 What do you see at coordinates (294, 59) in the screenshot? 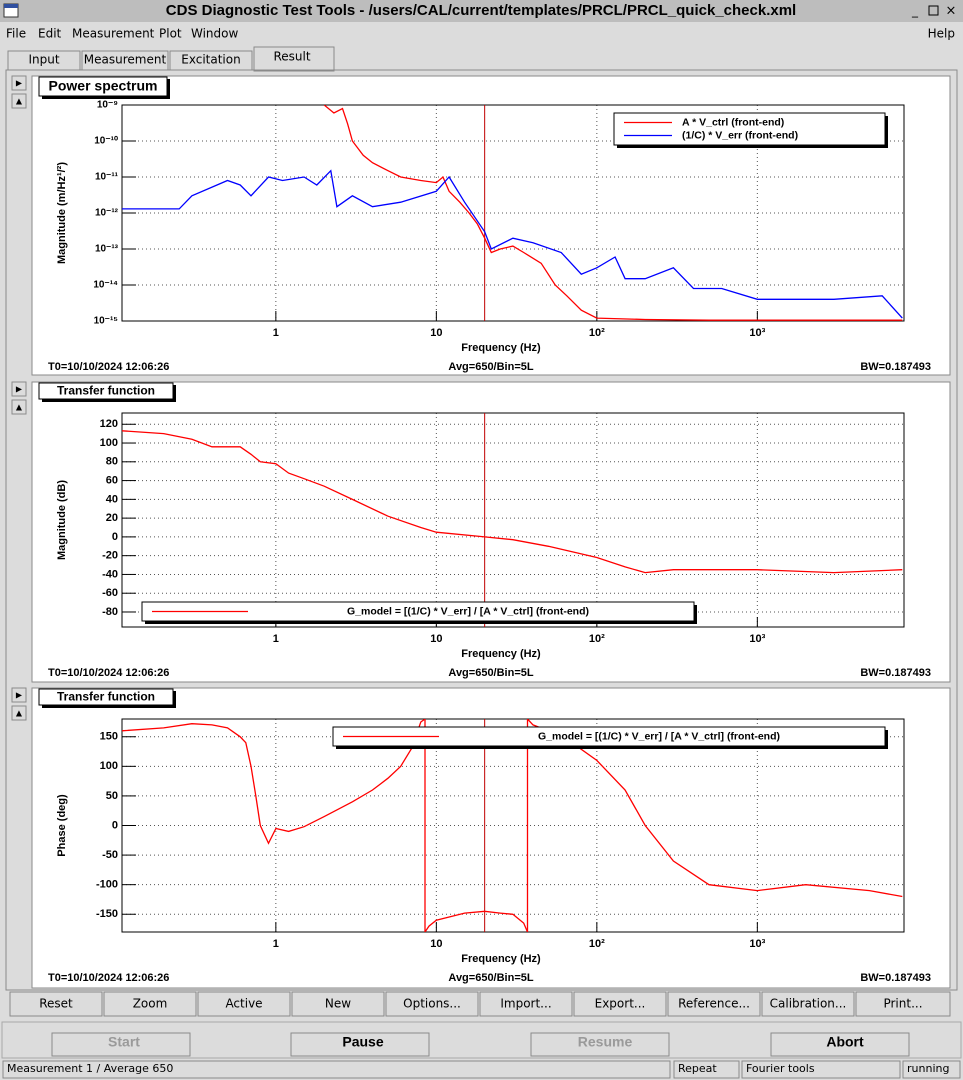
I see `tab-selected` at bounding box center [294, 59].